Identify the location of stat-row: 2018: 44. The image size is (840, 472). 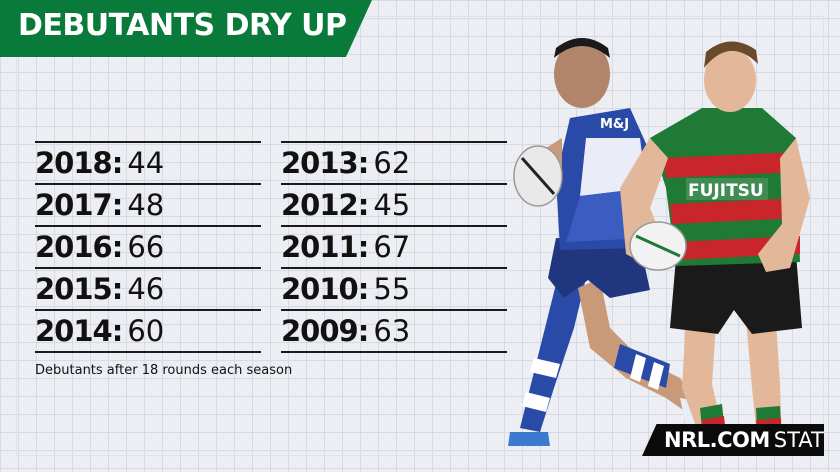
(148, 162).